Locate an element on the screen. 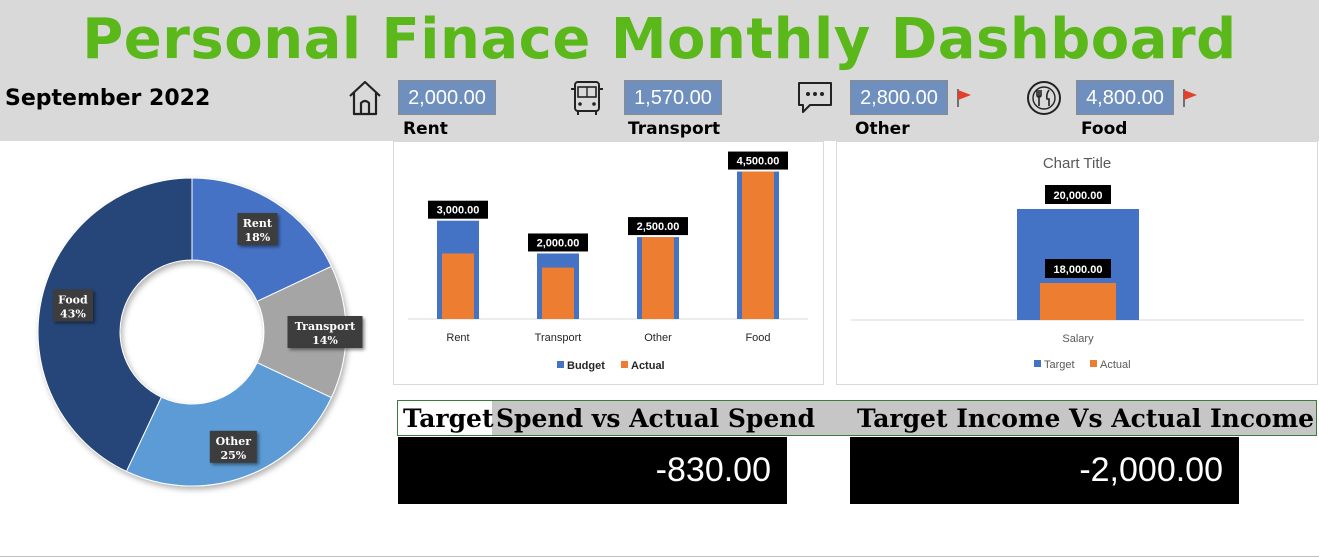  svg-text: Budget is located at coordinates (586, 366).